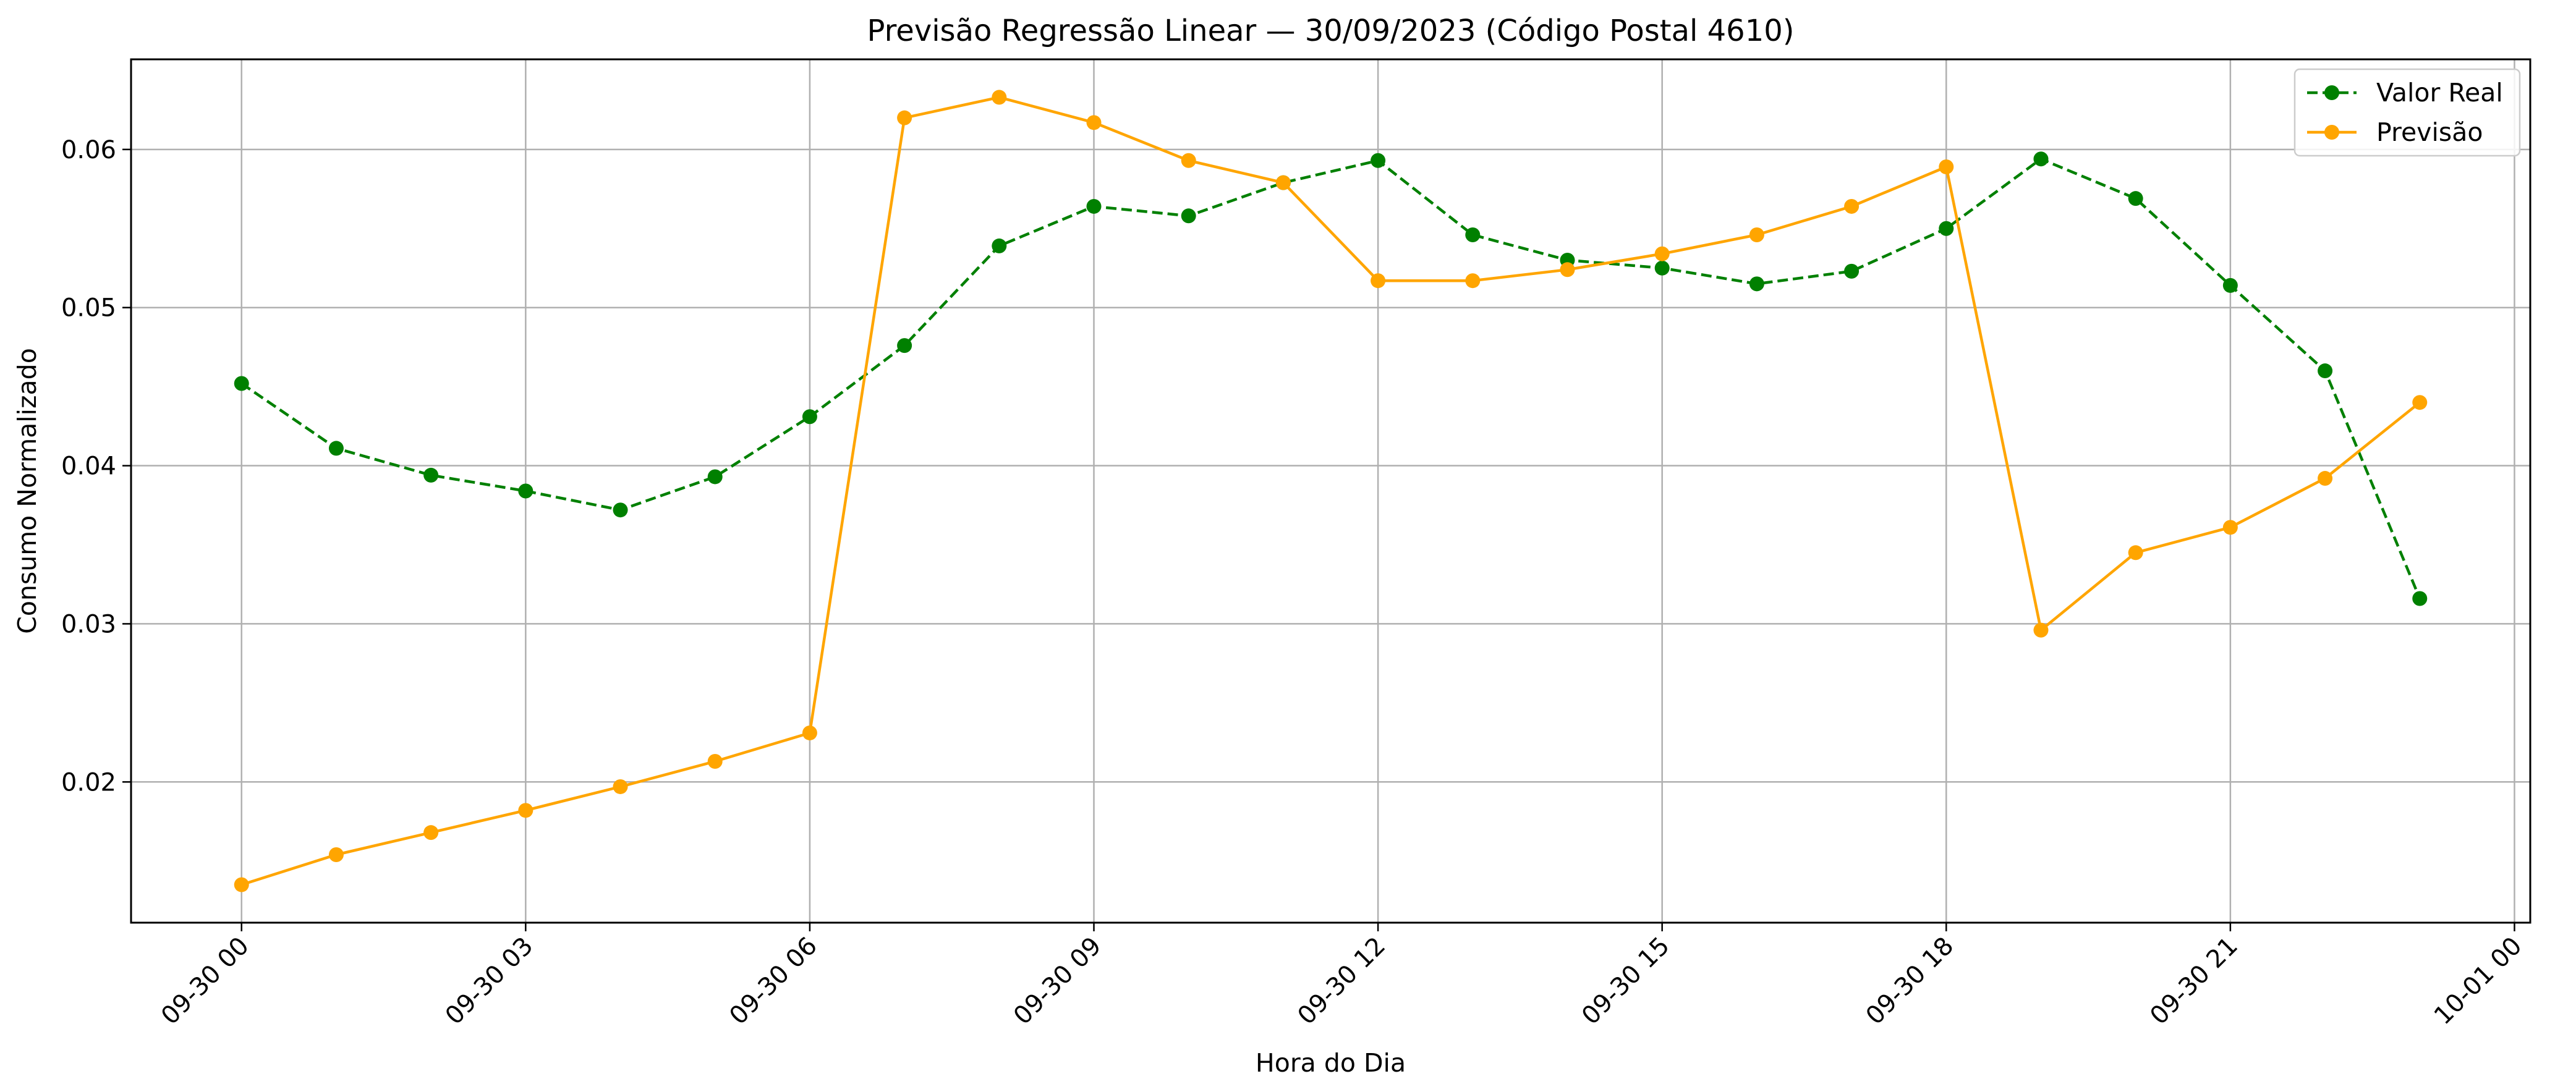  Describe the element at coordinates (88, 308) in the screenshot. I see `y-tick-label: 0.05` at that location.